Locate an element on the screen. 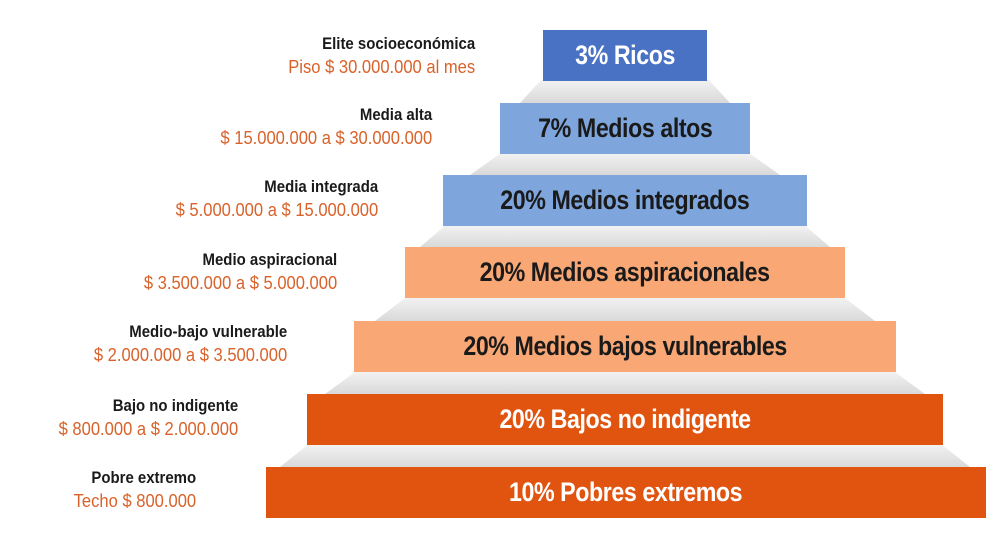 The height and width of the screenshot is (536, 1000). bar-label: 7% Medios altos is located at coordinates (625, 128).